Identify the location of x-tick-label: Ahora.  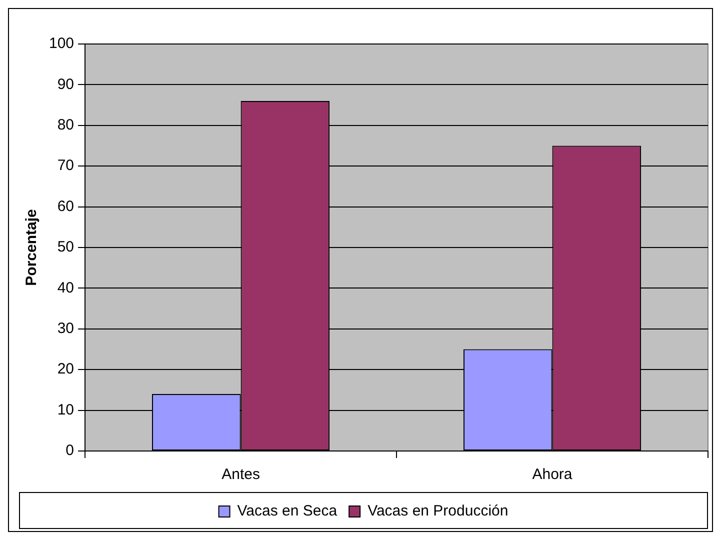
(552, 475).